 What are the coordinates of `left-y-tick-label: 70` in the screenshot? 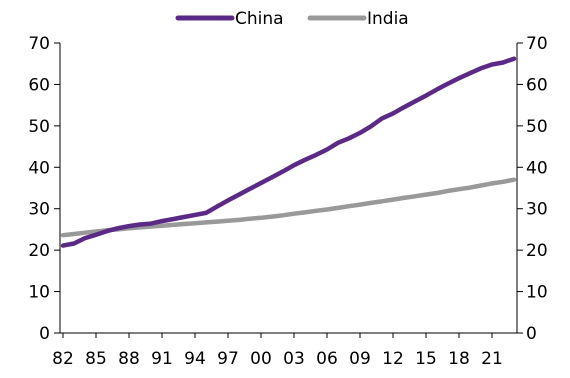 It's located at (39, 44).